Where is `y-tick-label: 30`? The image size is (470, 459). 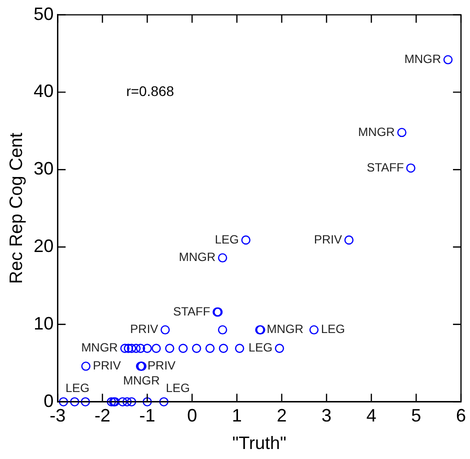
y-tick-label: 30 is located at coordinates (44, 168).